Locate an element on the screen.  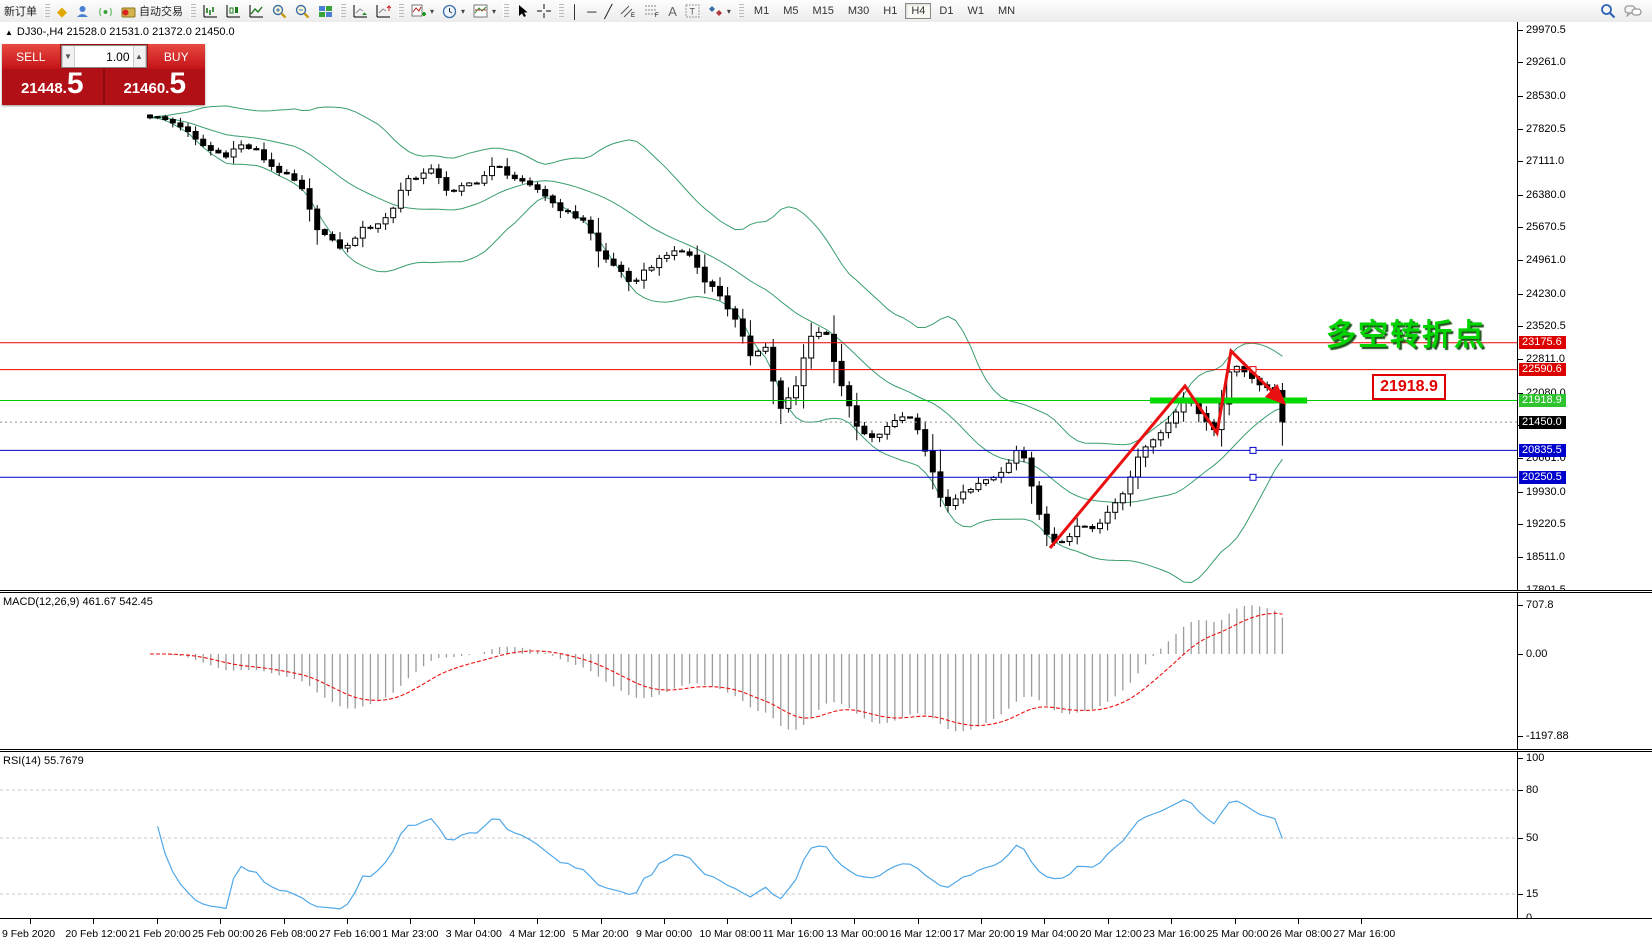
volume-input is located at coordinates (103, 56).